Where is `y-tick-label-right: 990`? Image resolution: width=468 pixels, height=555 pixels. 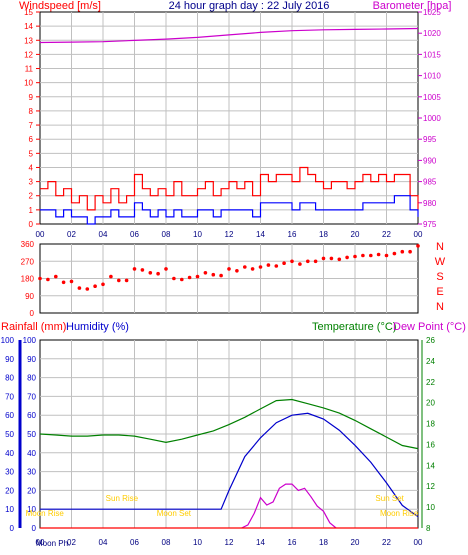
y-tick-label-right: 990 is located at coordinates (430, 160).